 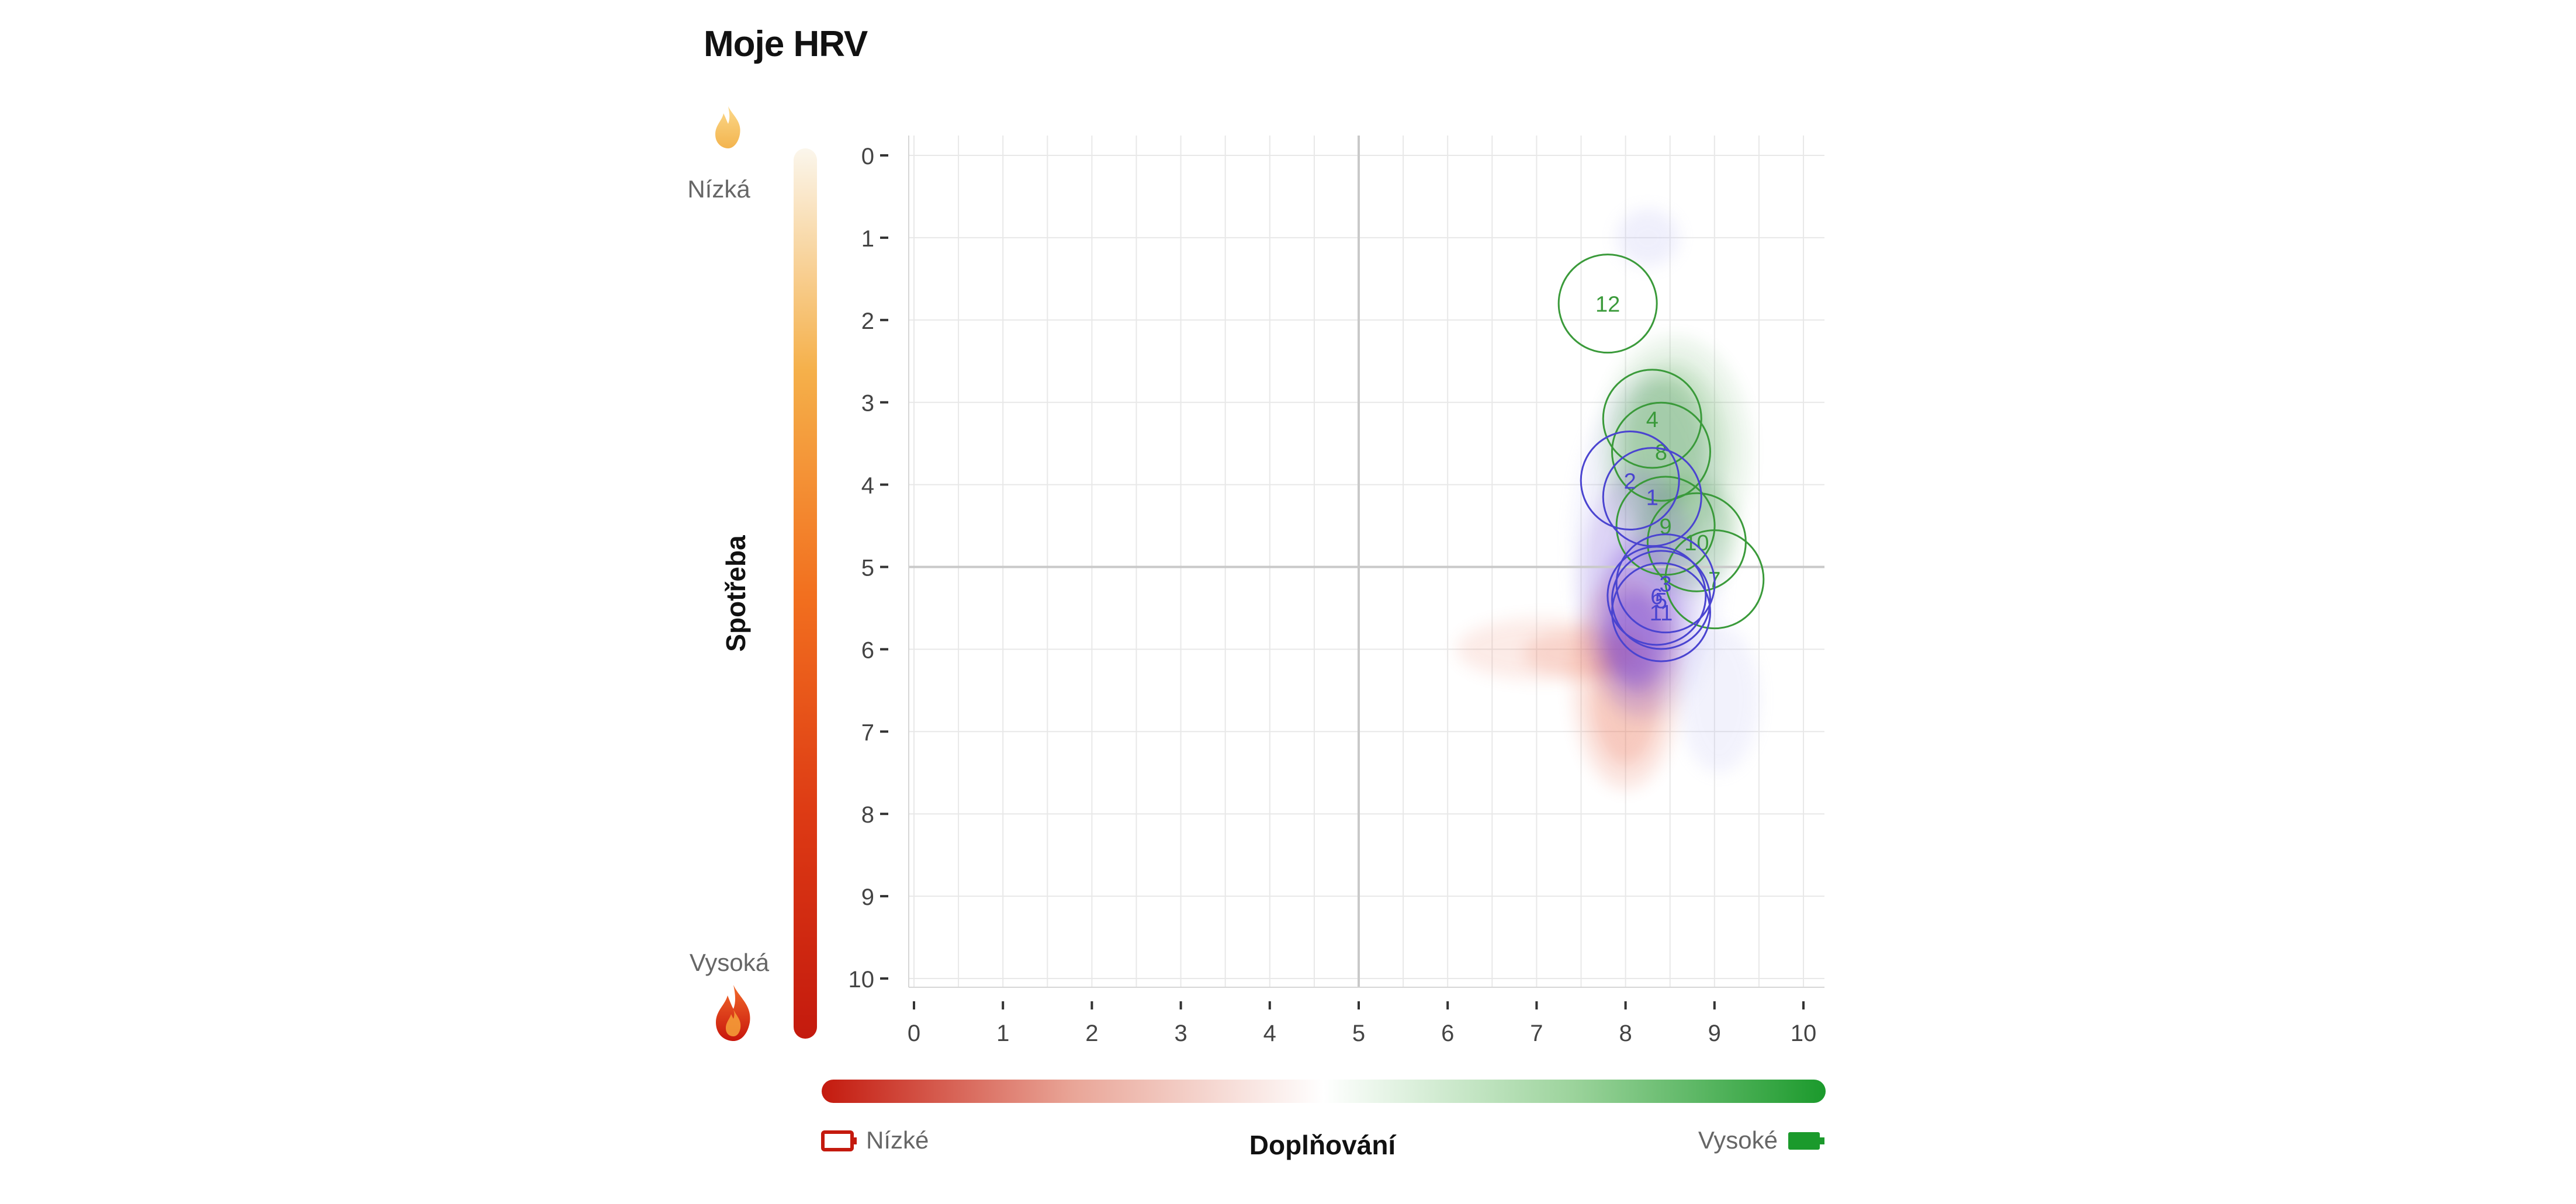 I want to click on x-tick-label: 4, so click(x=1270, y=1033).